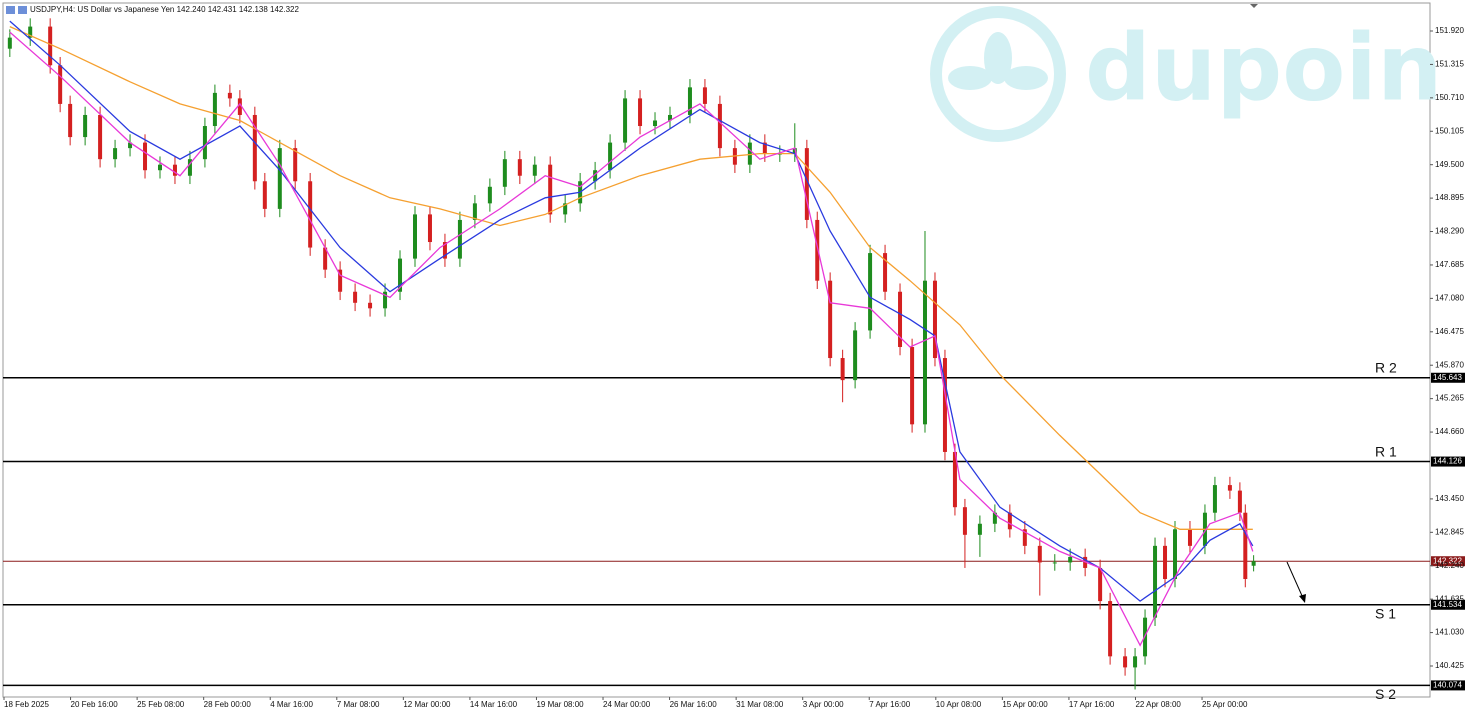 This screenshot has width=1467, height=712. What do you see at coordinates (1449, 498) in the screenshot?
I see `y-tick-label: 143.450` at bounding box center [1449, 498].